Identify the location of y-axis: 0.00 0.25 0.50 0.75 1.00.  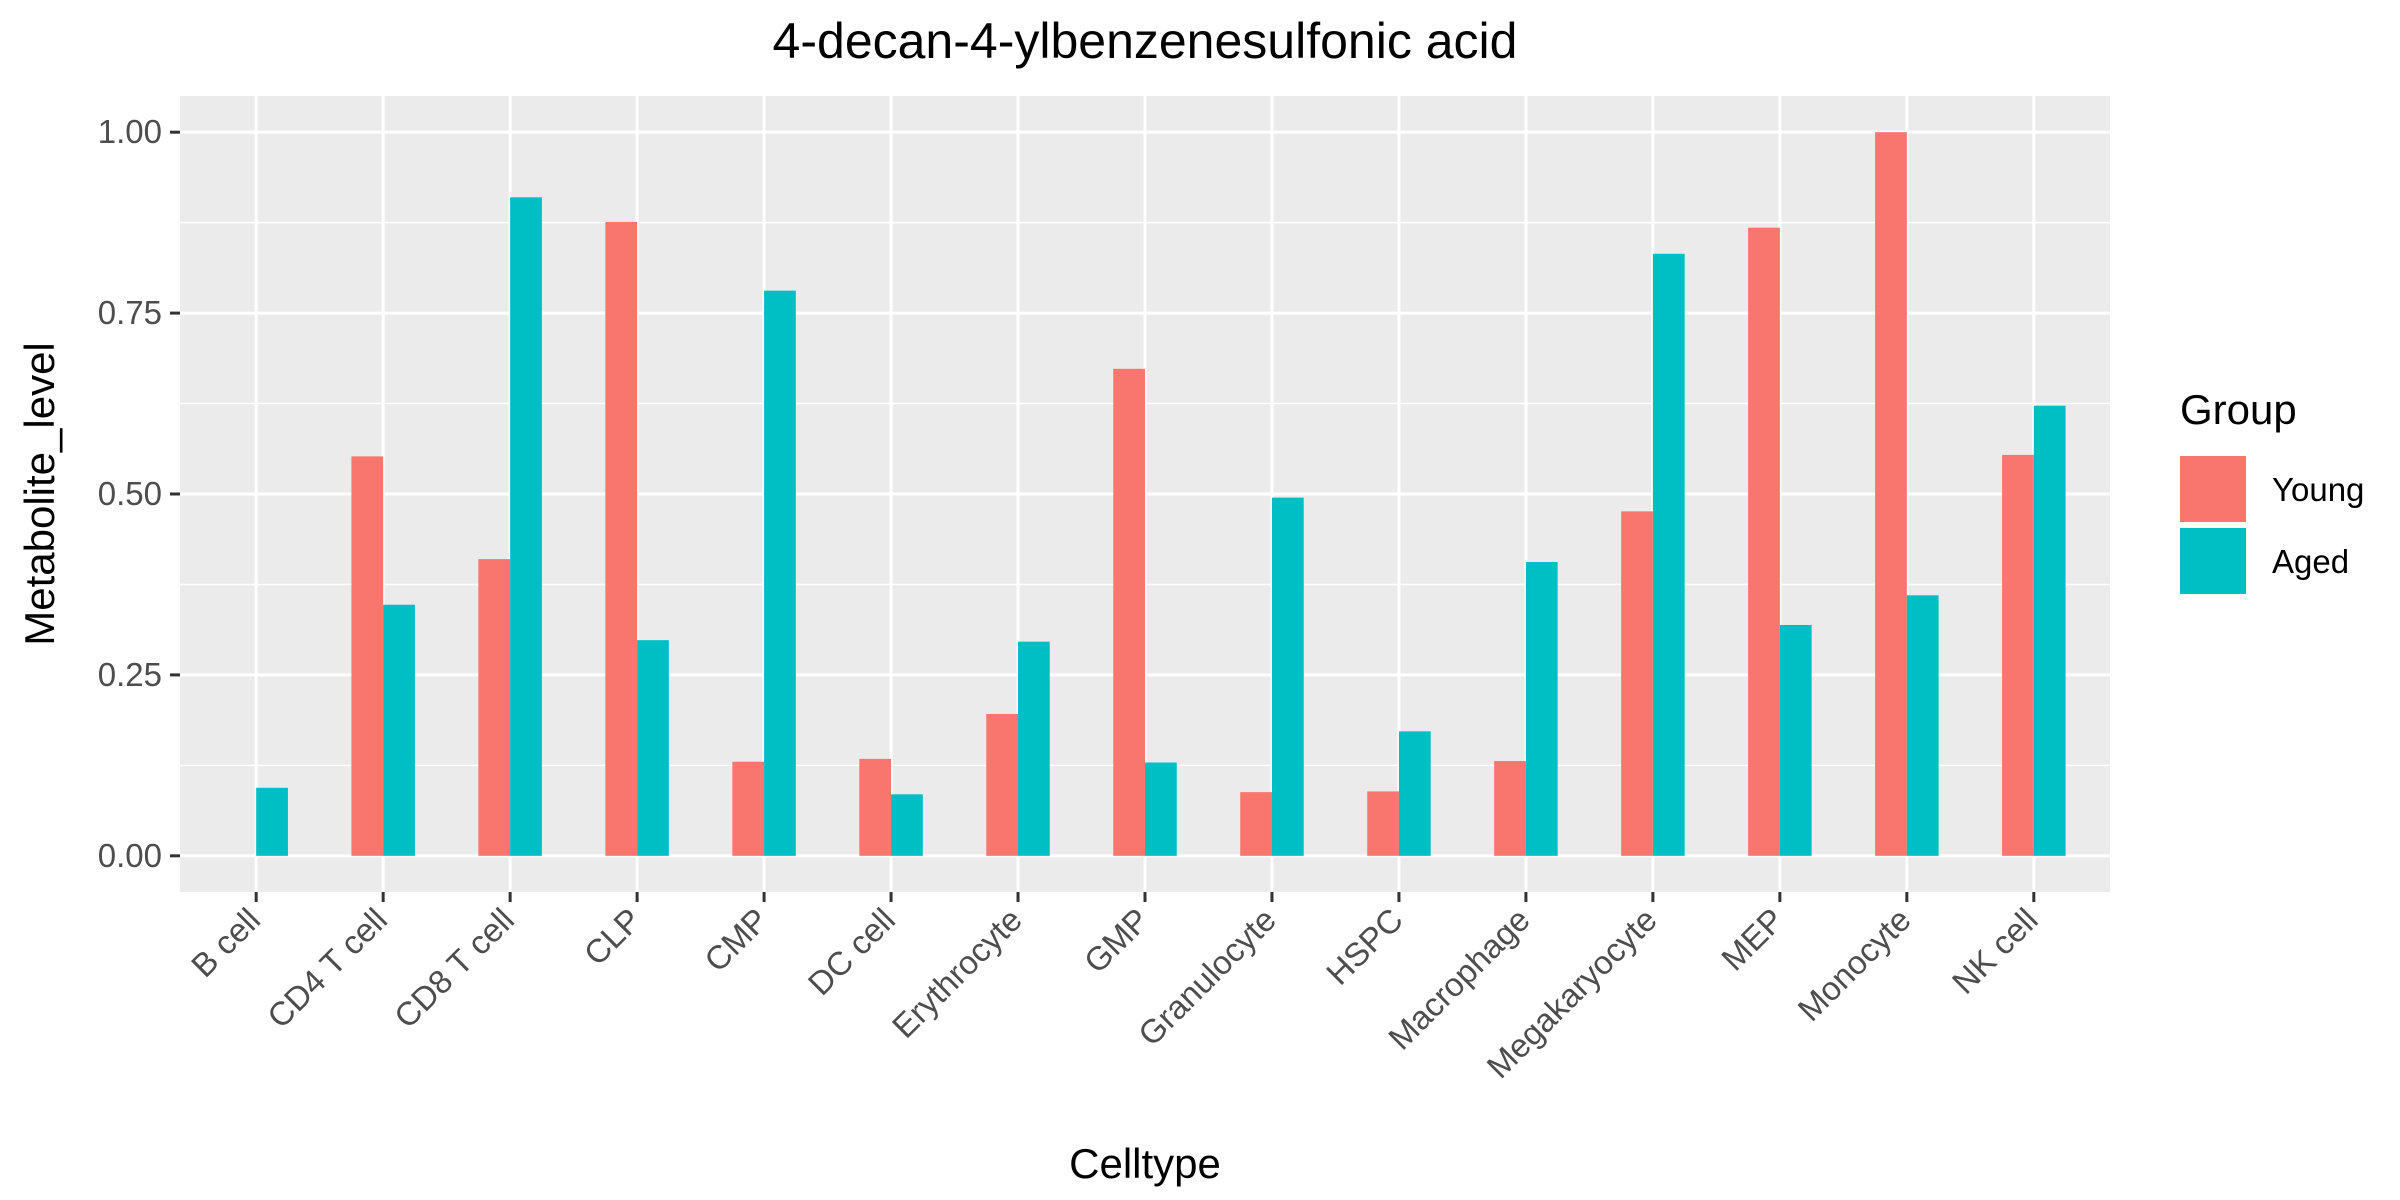
(139, 493).